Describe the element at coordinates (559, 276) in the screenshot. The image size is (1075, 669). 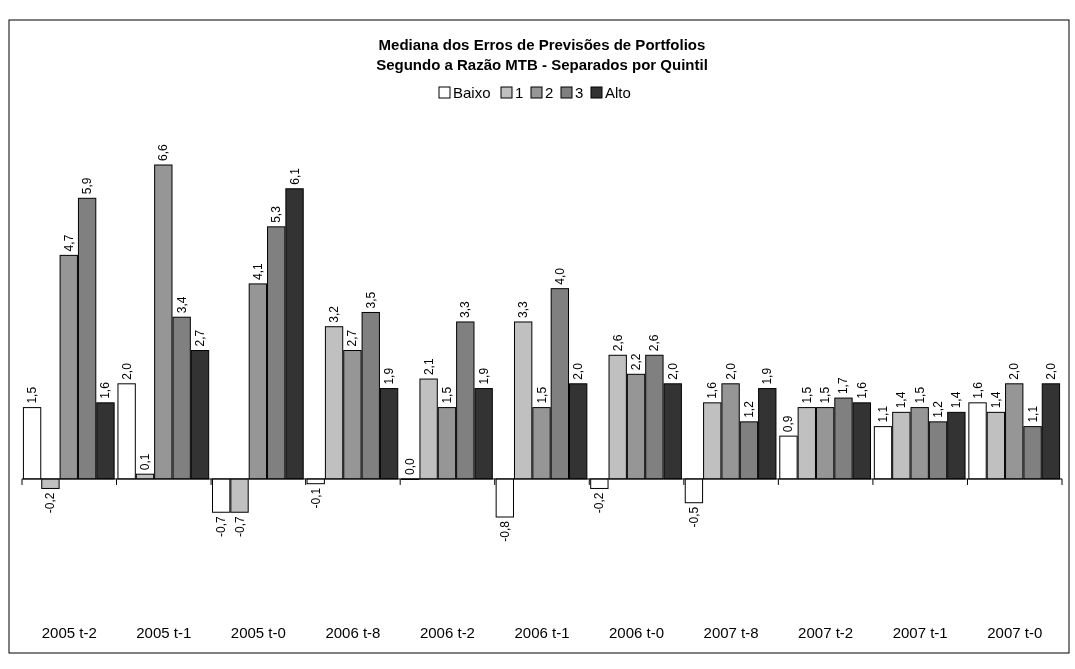
I see `data-label: 4,0` at that location.